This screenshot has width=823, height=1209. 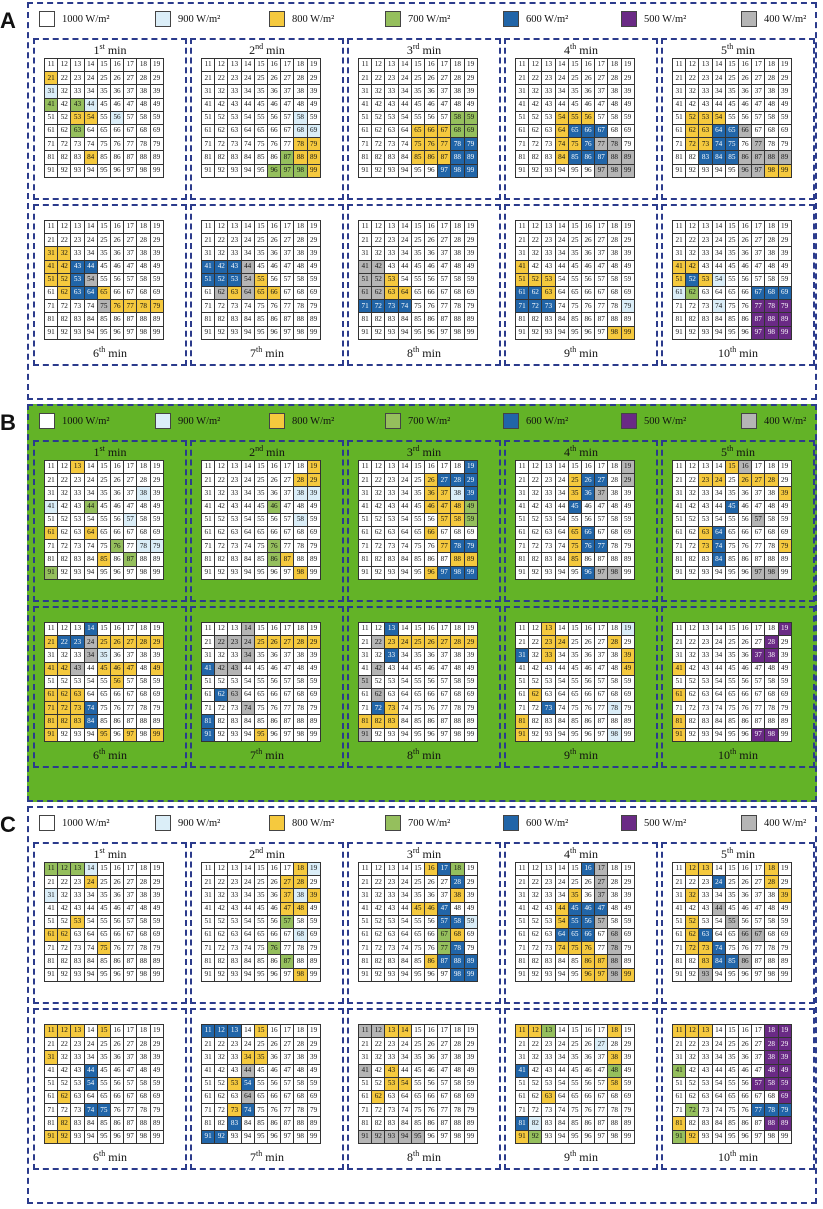 I want to click on grid-cell-47: 47, so click(x=444, y=908).